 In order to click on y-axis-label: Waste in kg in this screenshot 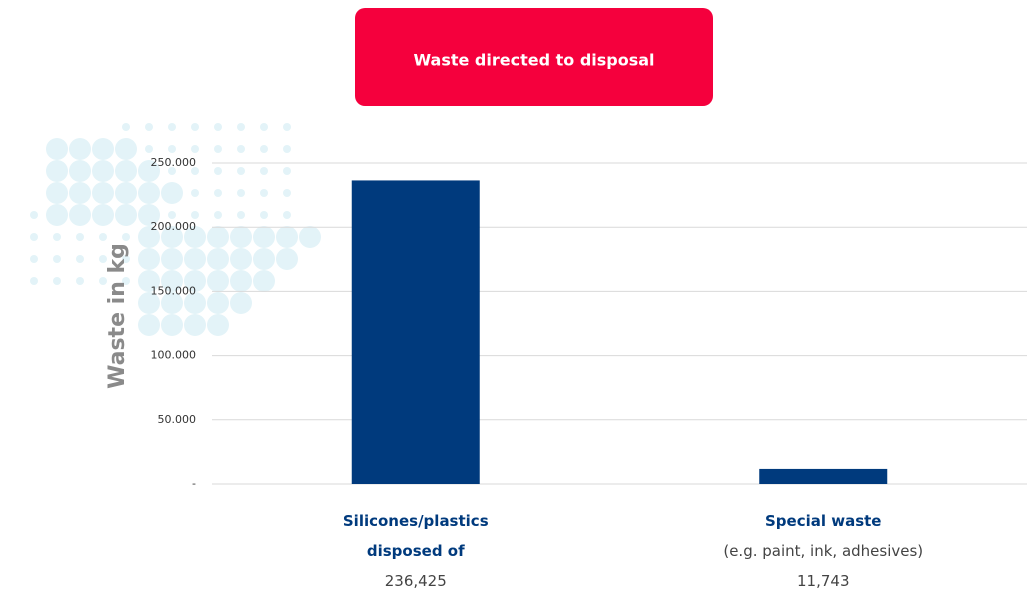, I will do `click(117, 316)`.